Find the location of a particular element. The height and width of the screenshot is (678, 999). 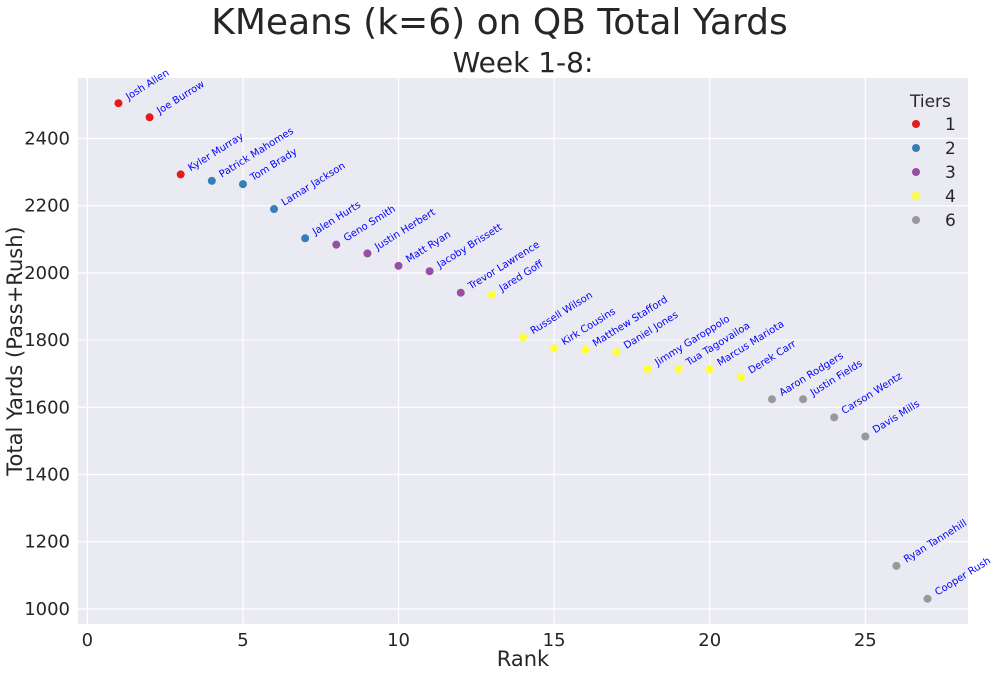

x-axis-label: Rank is located at coordinates (523, 659).